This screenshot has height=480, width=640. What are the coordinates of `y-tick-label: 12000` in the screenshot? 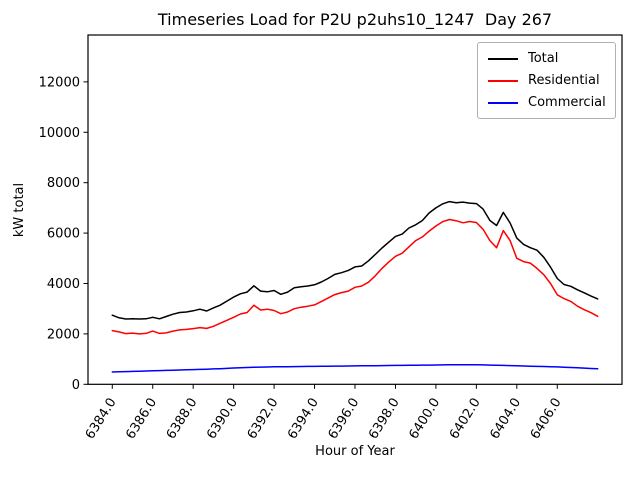 It's located at (59, 82).